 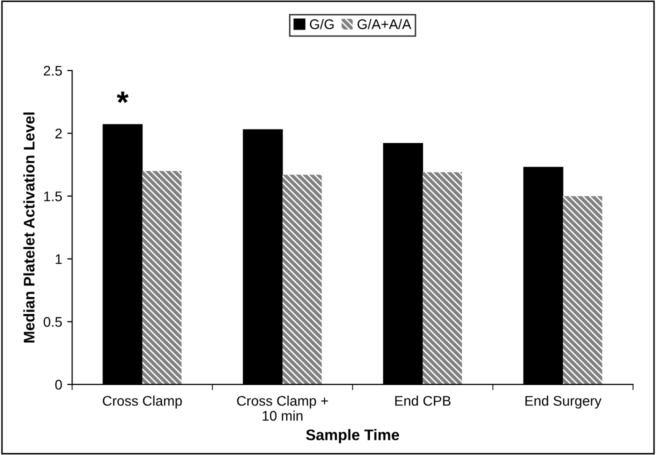 I want to click on legend-label: G/G, so click(x=322, y=24).